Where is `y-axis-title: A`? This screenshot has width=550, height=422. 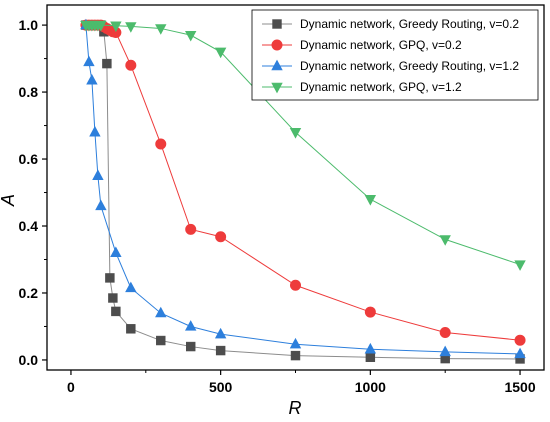
y-axis-title: A is located at coordinates (9, 200).